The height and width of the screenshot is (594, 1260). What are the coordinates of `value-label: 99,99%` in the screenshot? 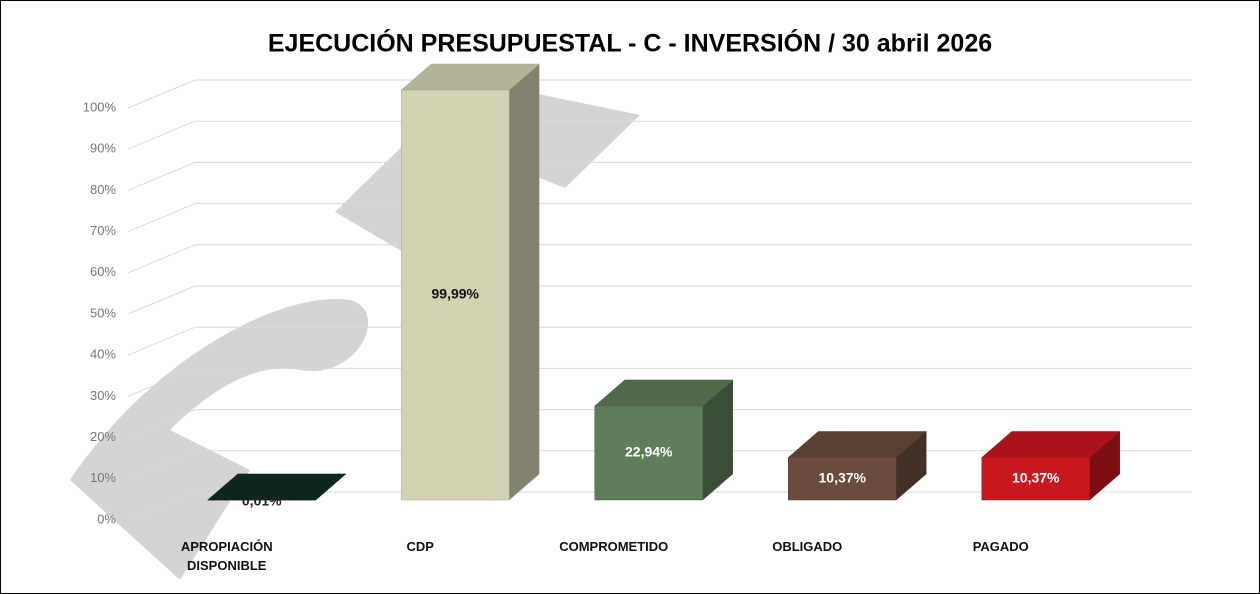 It's located at (456, 294).